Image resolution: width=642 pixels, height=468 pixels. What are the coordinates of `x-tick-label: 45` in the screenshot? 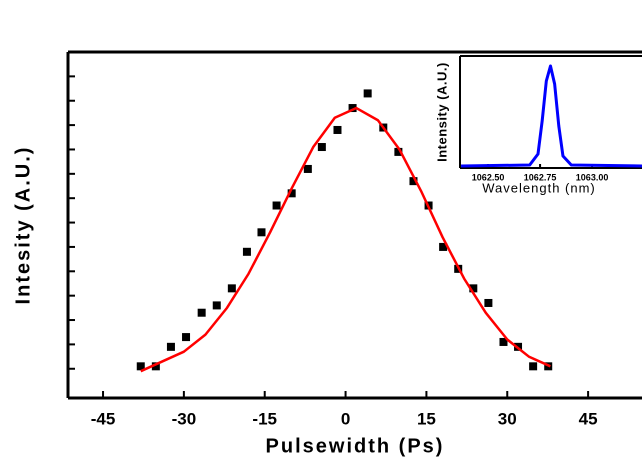 It's located at (588, 418).